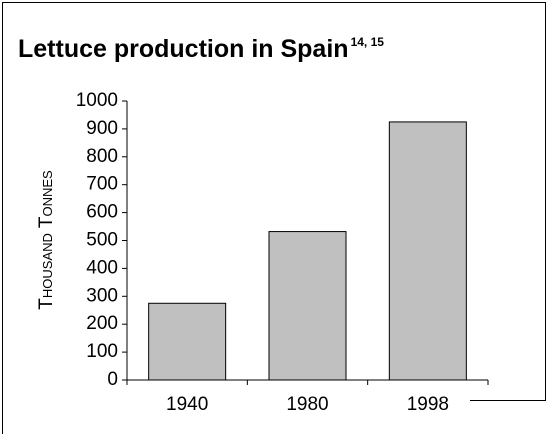 The width and height of the screenshot is (548, 434). I want to click on y-tick-label: 100, so click(102, 351).